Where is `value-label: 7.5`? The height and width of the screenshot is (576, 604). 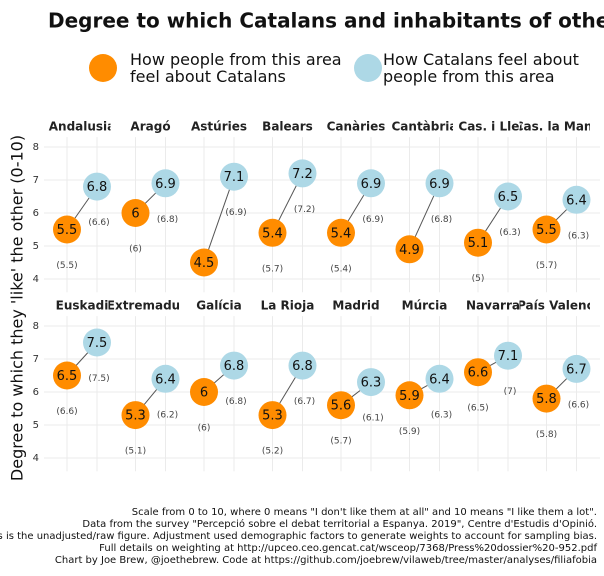
value-label: 7.5 is located at coordinates (97, 343).